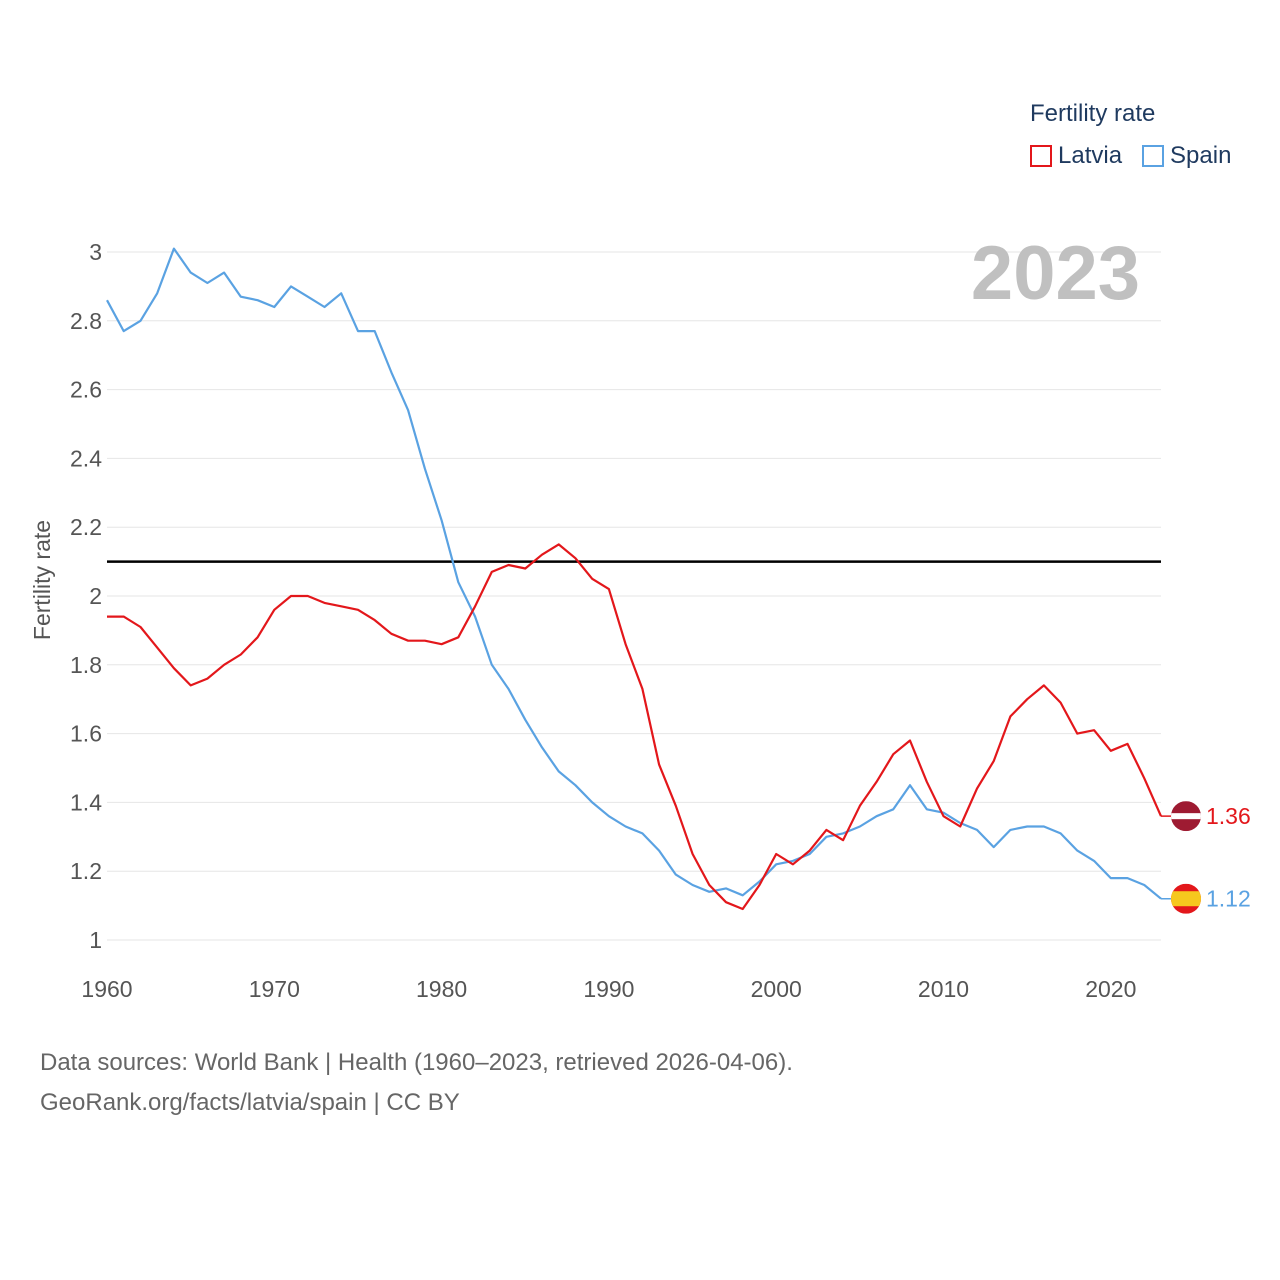 The height and width of the screenshot is (1280, 1280). I want to click on x-tick-label: 1970, so click(274, 989).